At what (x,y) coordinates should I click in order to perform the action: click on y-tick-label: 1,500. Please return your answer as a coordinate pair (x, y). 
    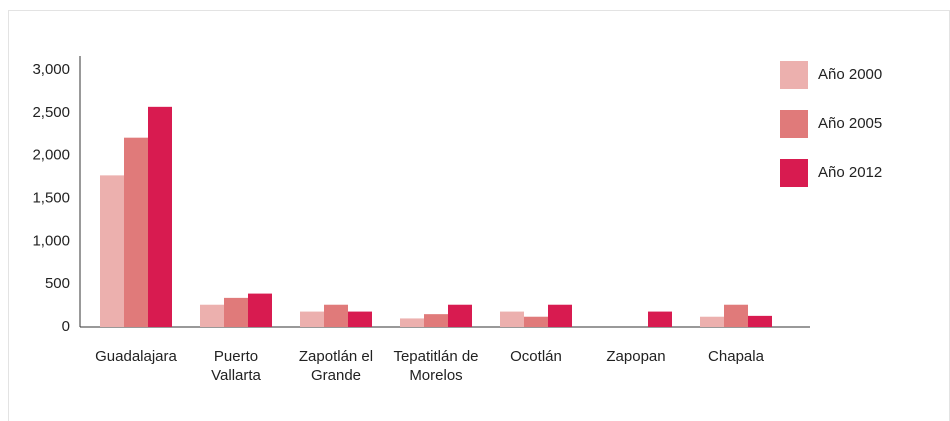
    Looking at the image, I should click on (51, 197).